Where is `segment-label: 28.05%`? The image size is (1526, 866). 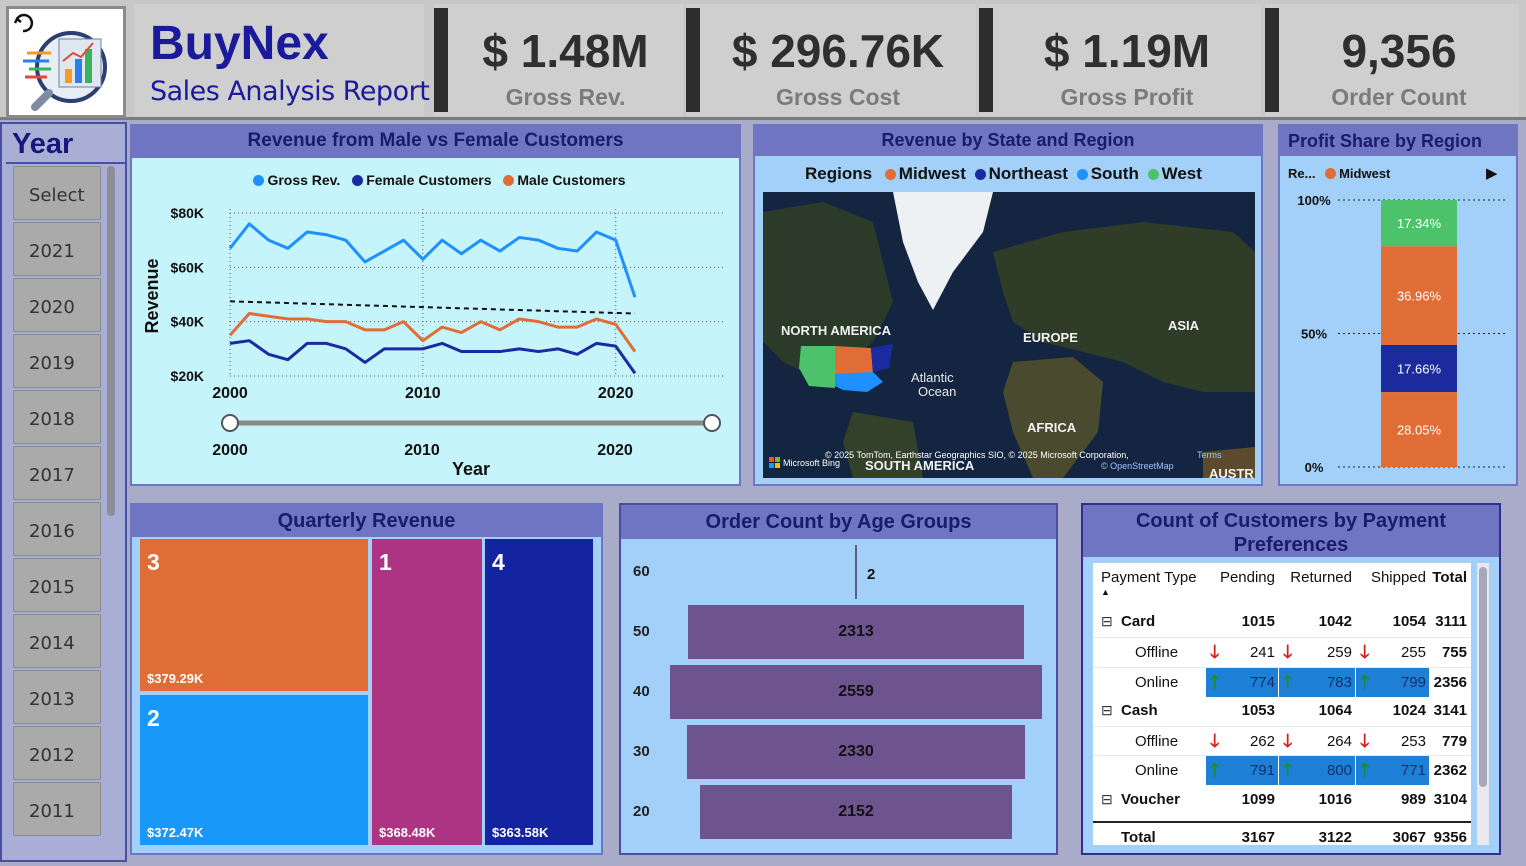 segment-label: 28.05% is located at coordinates (1419, 430).